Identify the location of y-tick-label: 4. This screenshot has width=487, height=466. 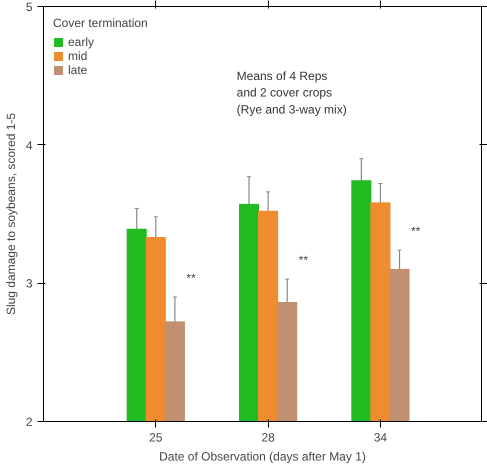
(29, 145).